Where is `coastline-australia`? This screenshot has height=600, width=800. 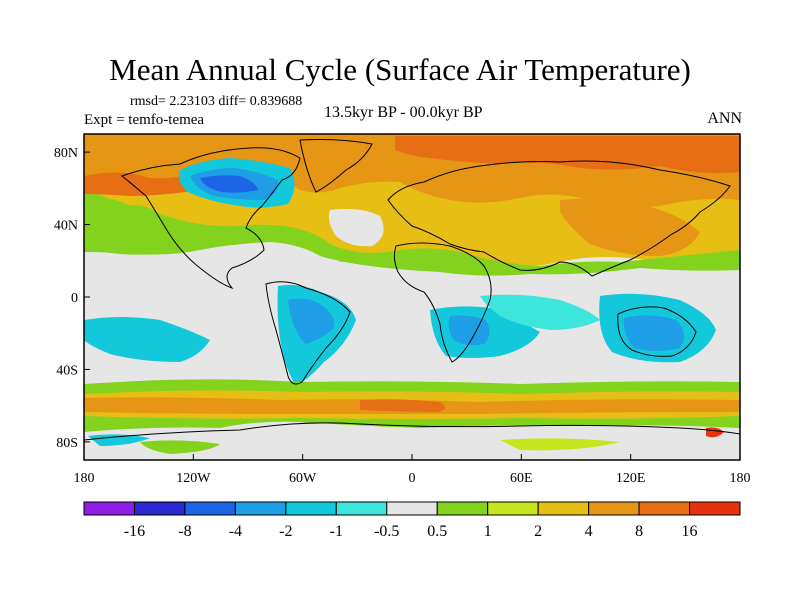
coastline-australia is located at coordinates (657, 331).